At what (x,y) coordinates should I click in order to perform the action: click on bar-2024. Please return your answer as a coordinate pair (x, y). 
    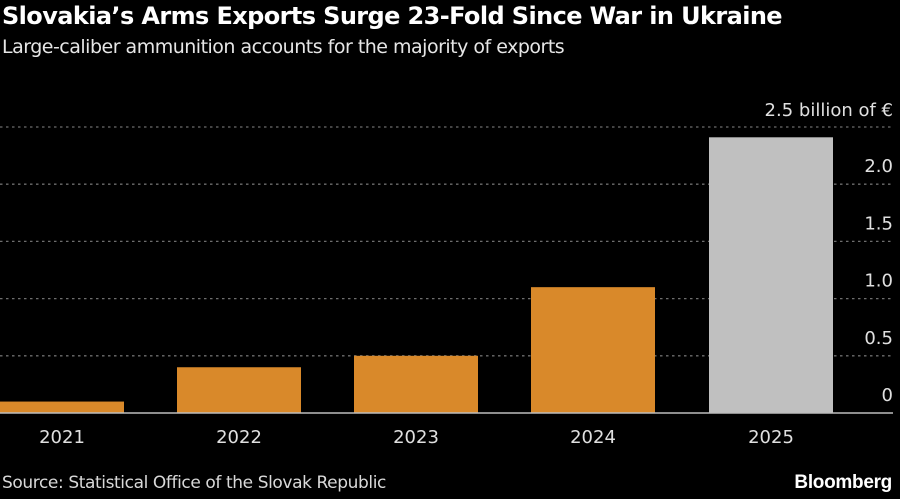
    Looking at the image, I should click on (593, 350).